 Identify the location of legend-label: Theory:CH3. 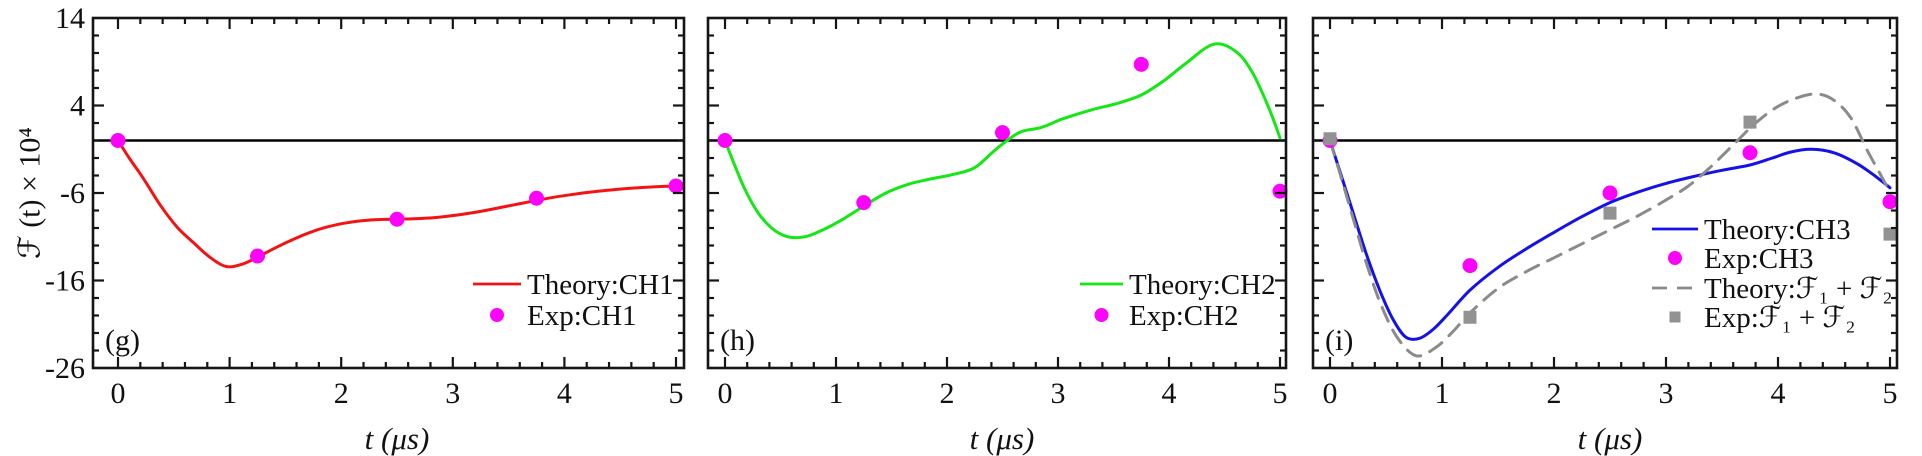
(1777, 230).